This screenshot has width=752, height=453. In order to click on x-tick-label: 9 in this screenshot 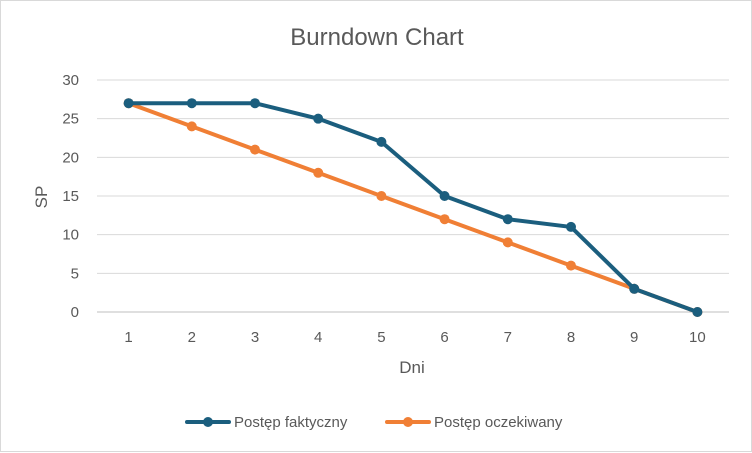, I will do `click(634, 337)`.